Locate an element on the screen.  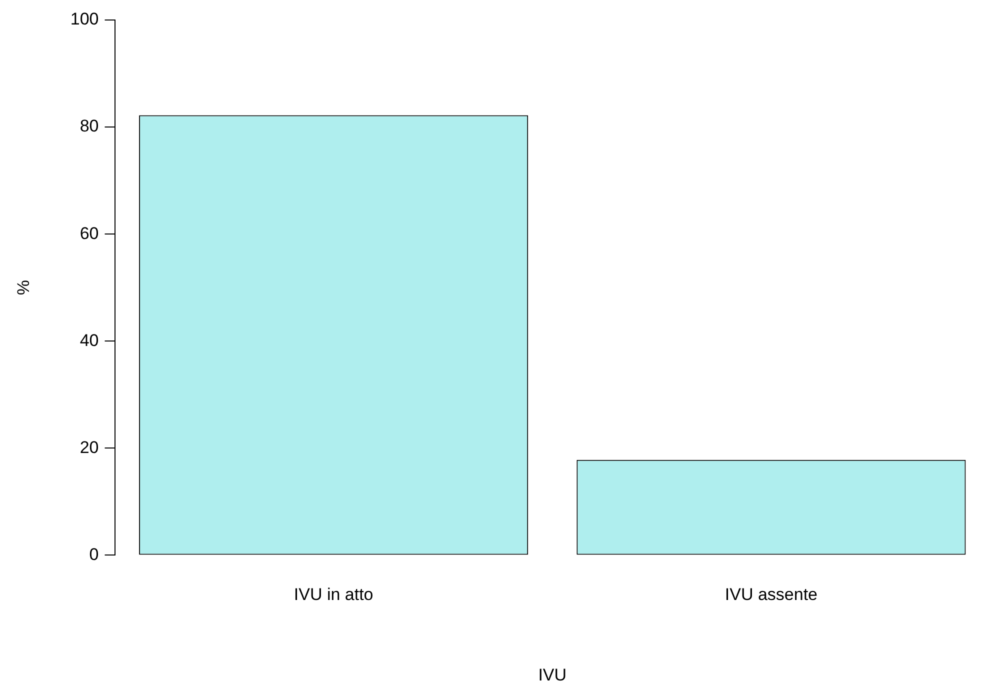
x-tick-label: IVU in atto is located at coordinates (334, 594).